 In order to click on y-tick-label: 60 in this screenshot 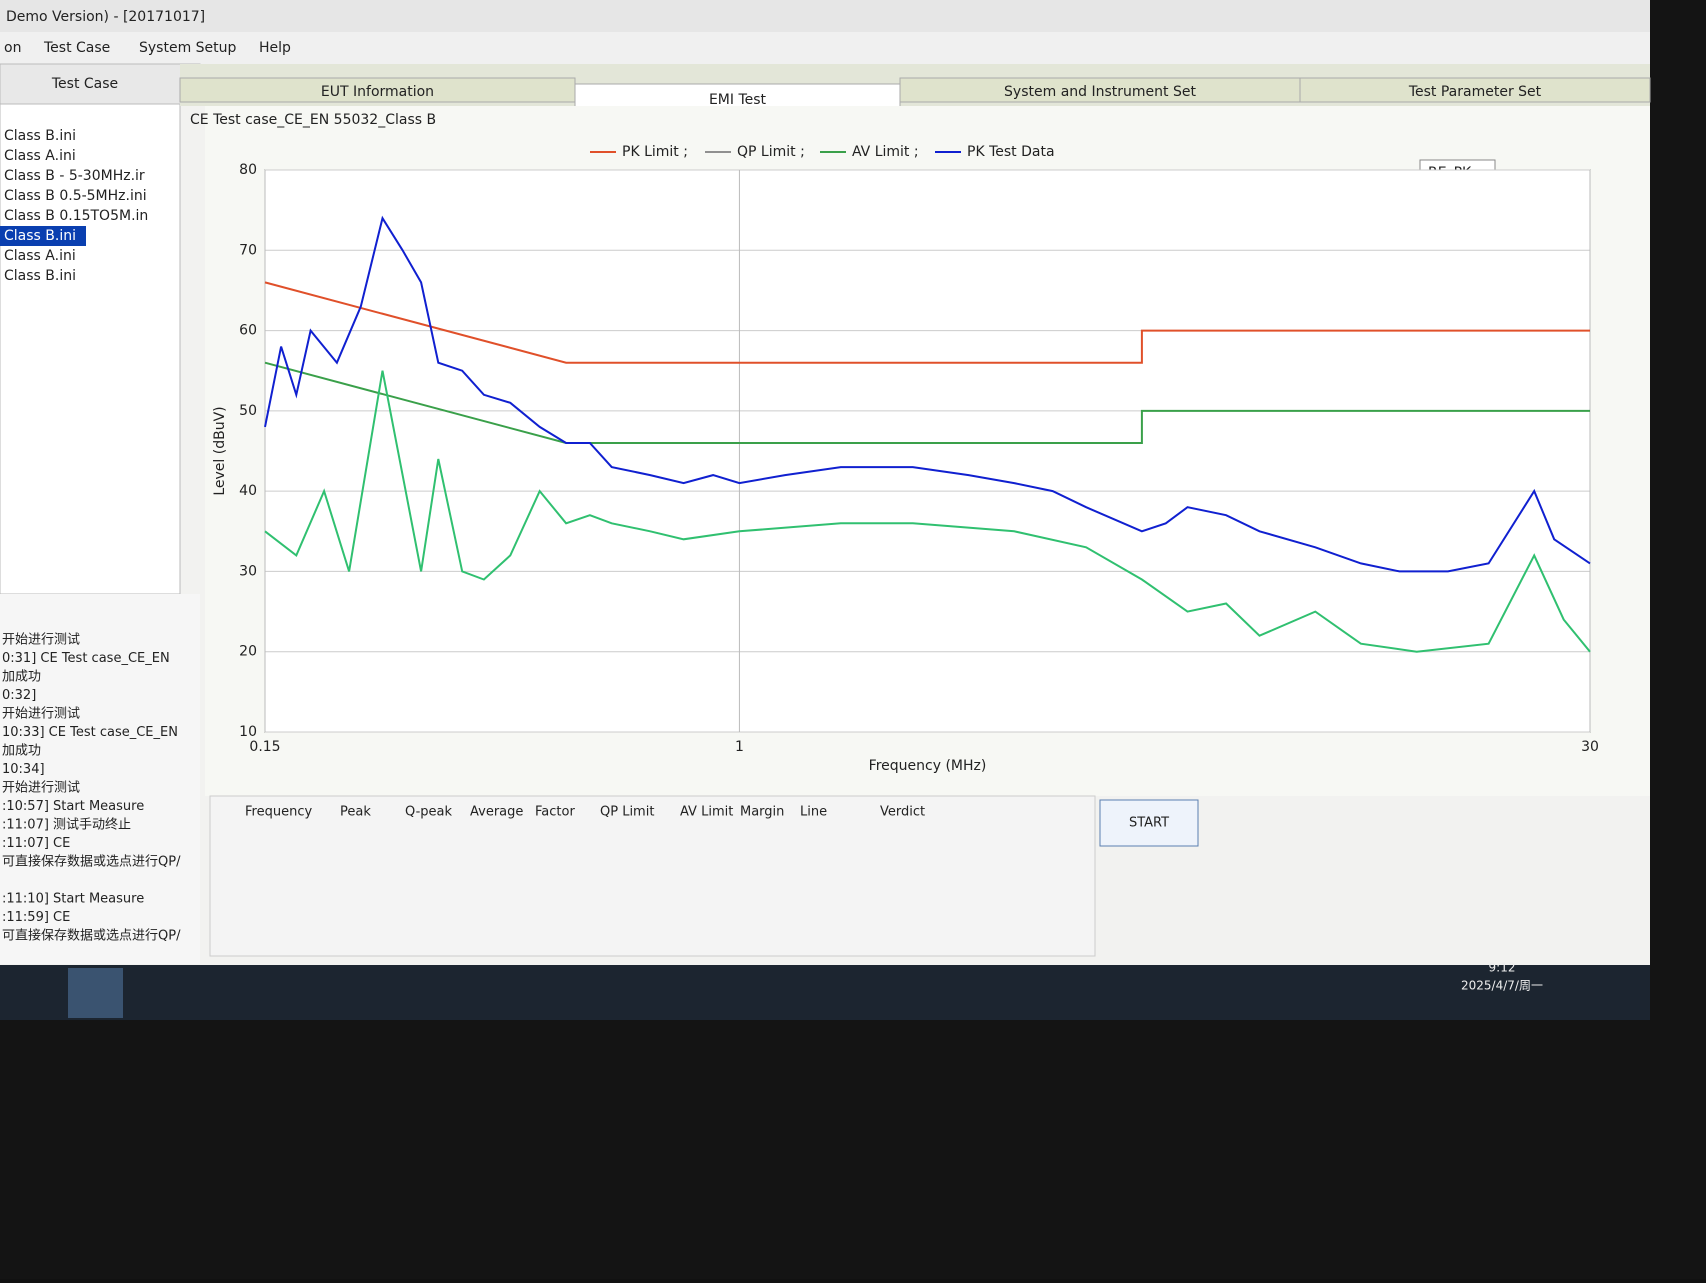, I will do `click(248, 331)`.